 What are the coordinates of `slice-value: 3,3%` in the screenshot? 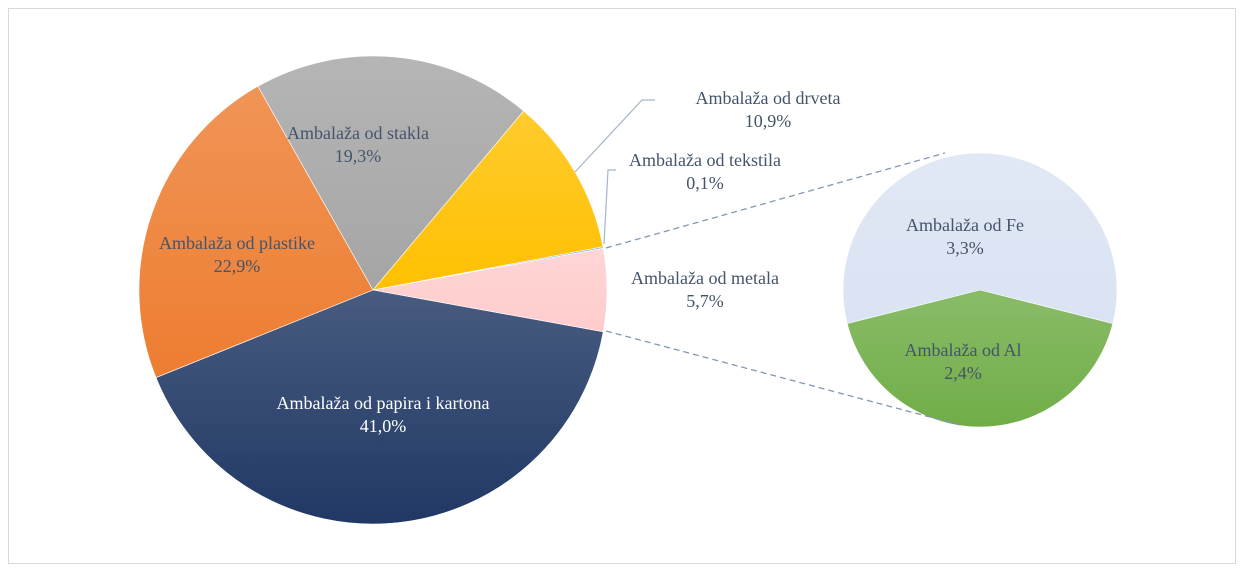 It's located at (965, 248).